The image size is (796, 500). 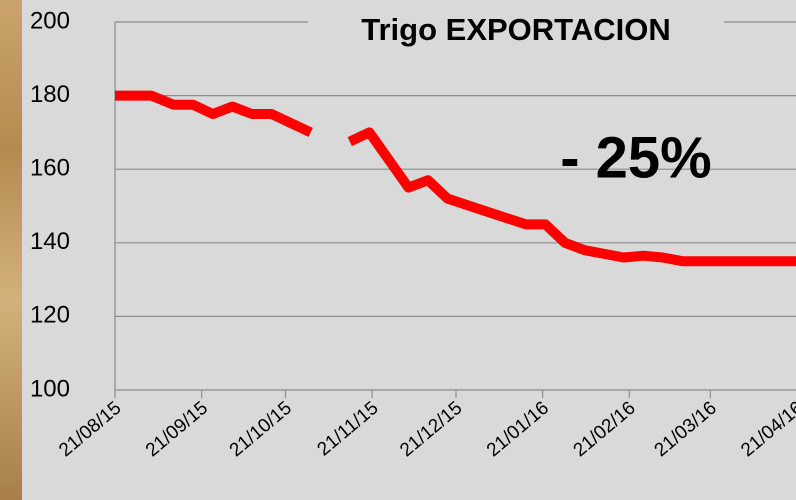 What do you see at coordinates (50, 315) in the screenshot?
I see `y-tick-label: 120` at bounding box center [50, 315].